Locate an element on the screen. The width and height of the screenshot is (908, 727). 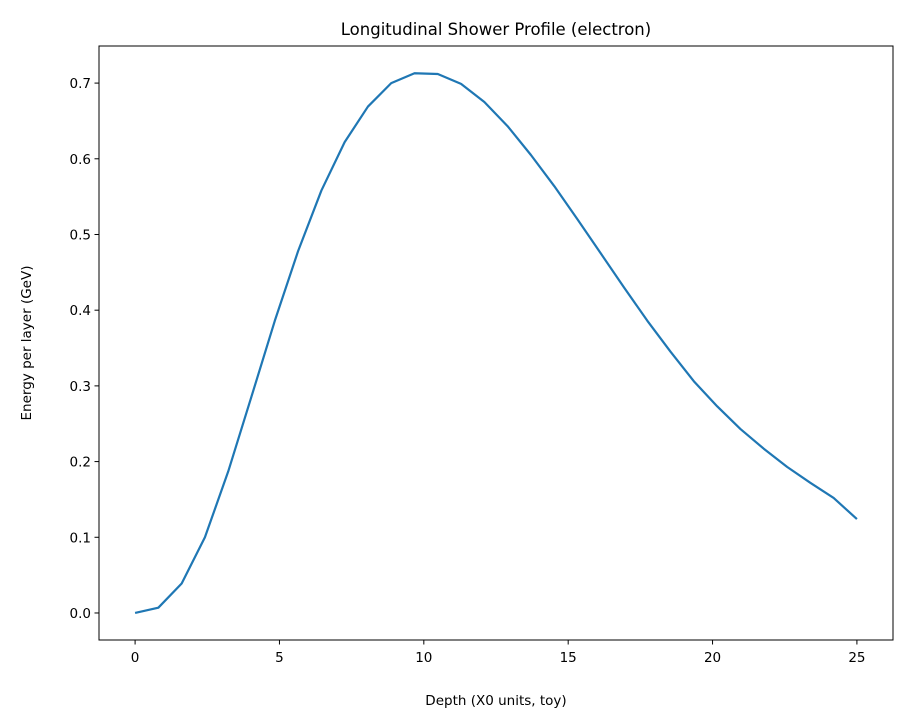
x-axis-label: Depth (X0 units, toy) is located at coordinates (495, 701).